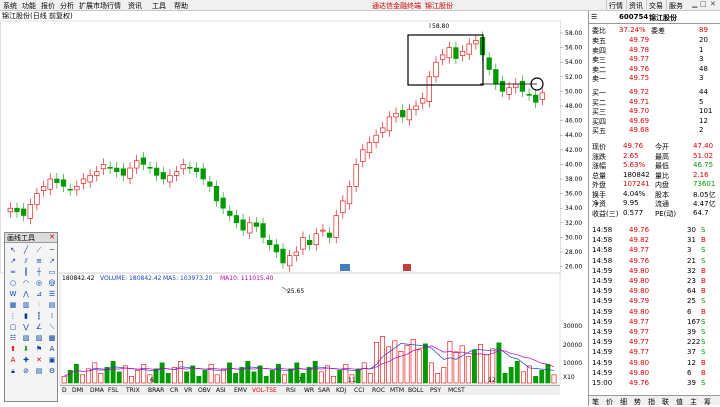 The image size is (720, 407). Describe the element at coordinates (13, 272) in the screenshot. I see `hline-icon: ═` at that location.